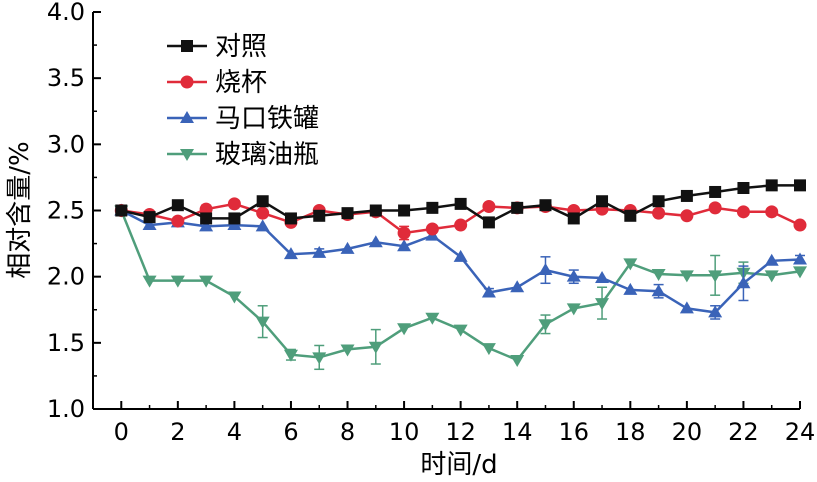 This screenshot has width=817, height=482. Describe the element at coordinates (177, 432) in the screenshot. I see `x-tick-label: 2` at that location.